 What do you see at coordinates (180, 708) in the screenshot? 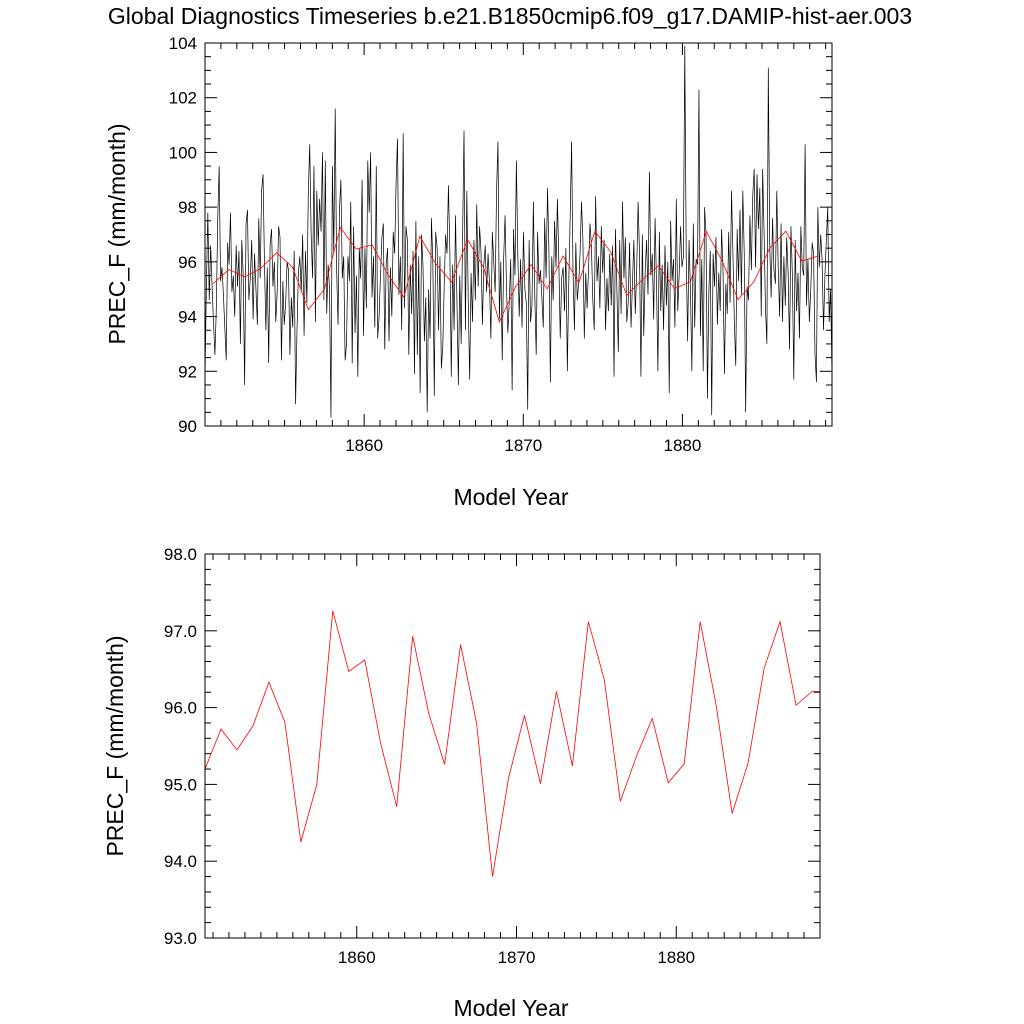
I see `bottom-panel-y-tick-label: 96.0` at bounding box center [180, 708].